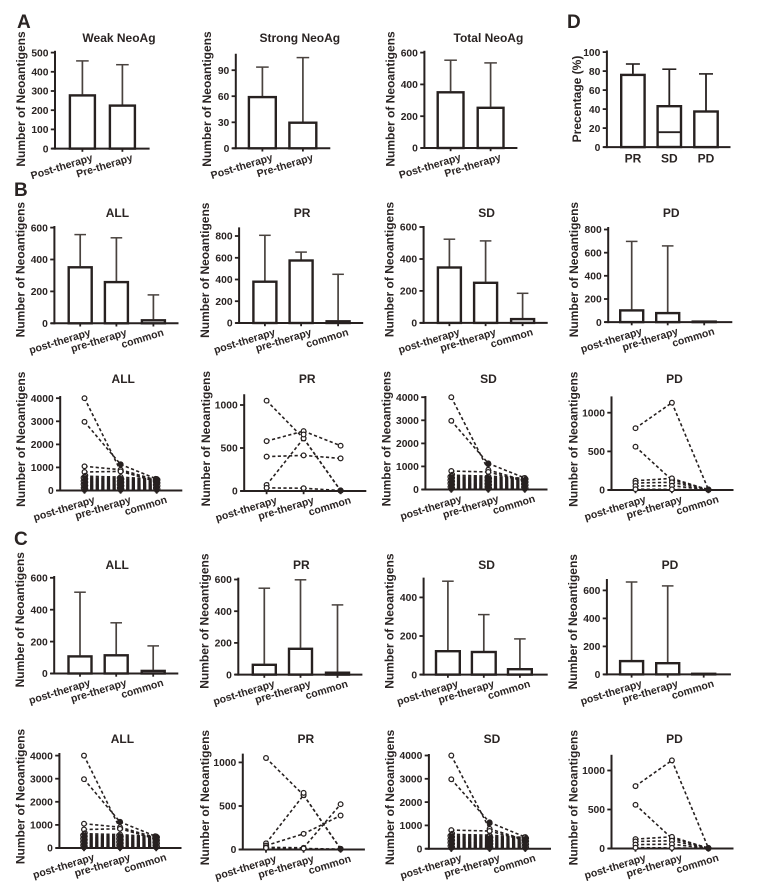  What do you see at coordinates (591, 53) in the screenshot?
I see `svg-text: 100` at bounding box center [591, 53].